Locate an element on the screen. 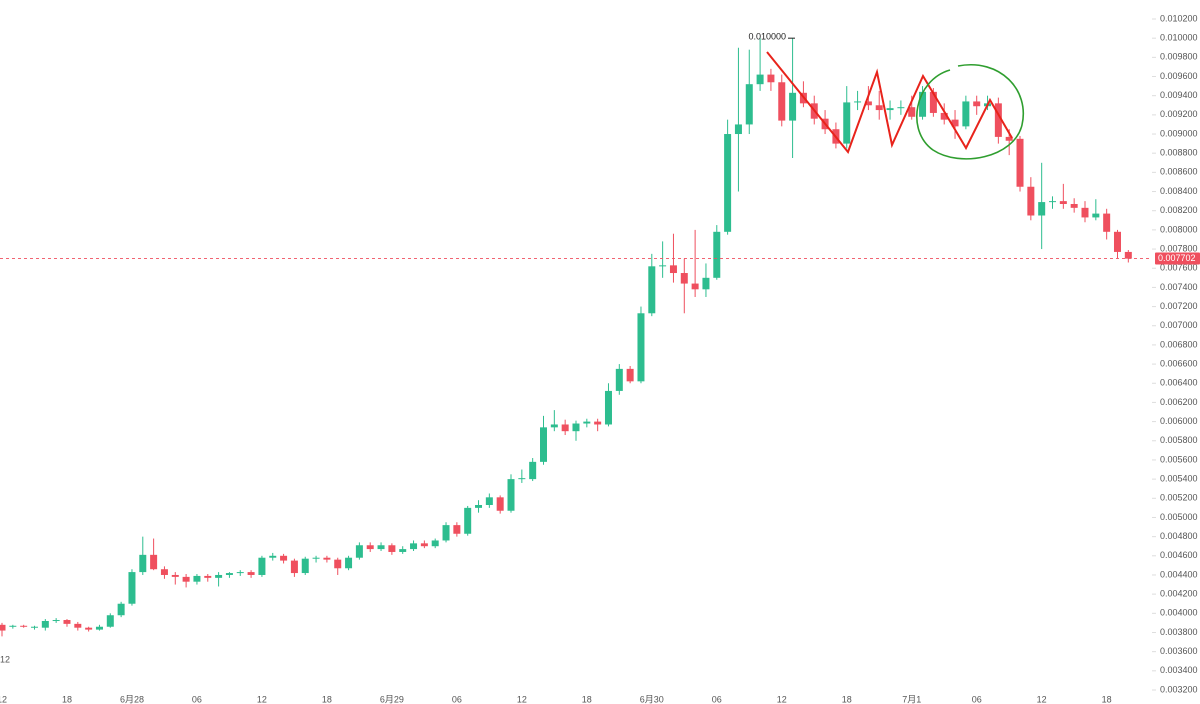  y-tick-label: 0.003600 is located at coordinates (1179, 651).